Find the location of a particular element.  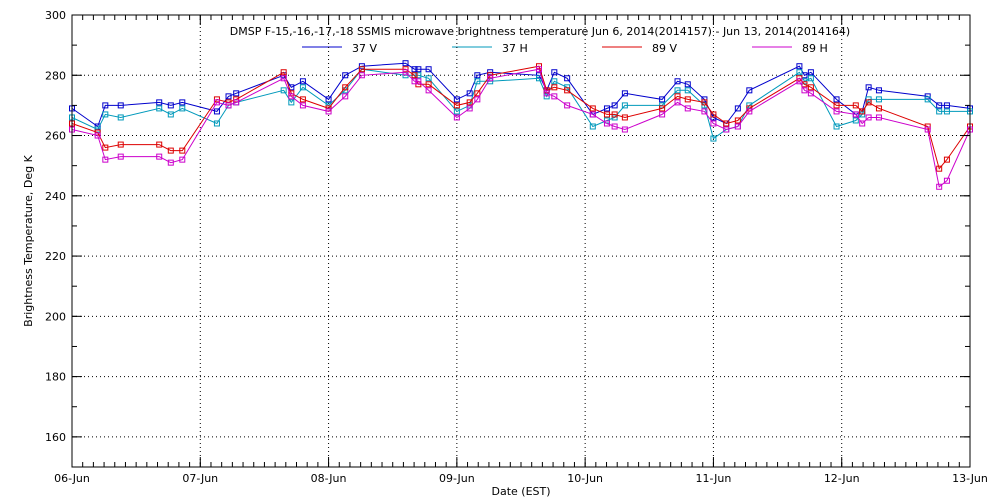

y-tick-label: 220 is located at coordinates (55, 256).